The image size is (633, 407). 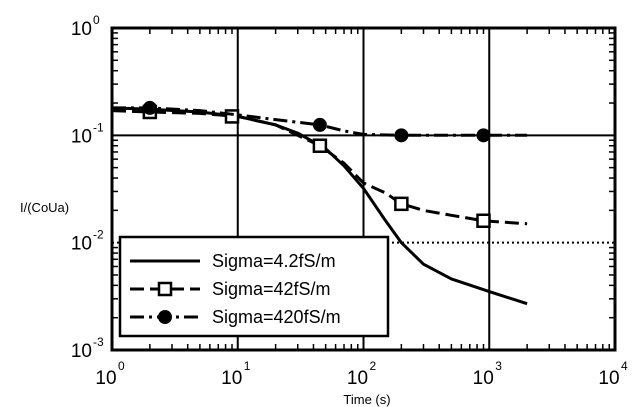 What do you see at coordinates (366, 399) in the screenshot?
I see `x-axis-label: Time (s)` at bounding box center [366, 399].